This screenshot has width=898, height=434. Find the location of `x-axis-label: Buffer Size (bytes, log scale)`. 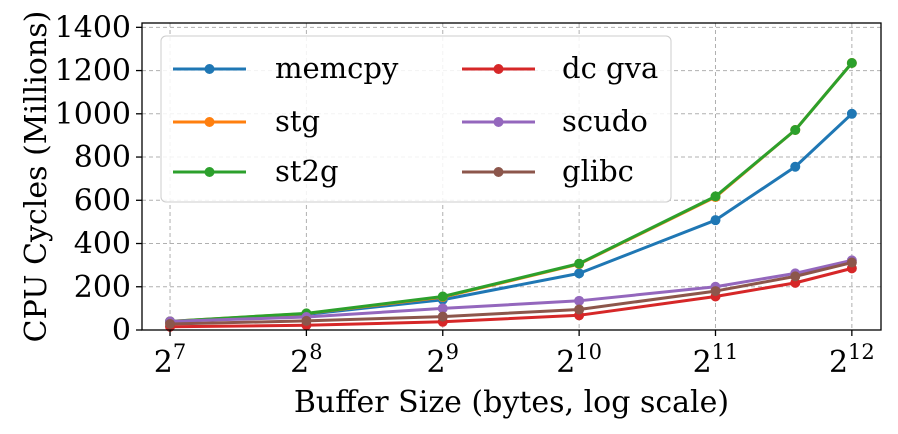

x-axis-label: Buffer Size (bytes, log scale) is located at coordinates (511, 402).